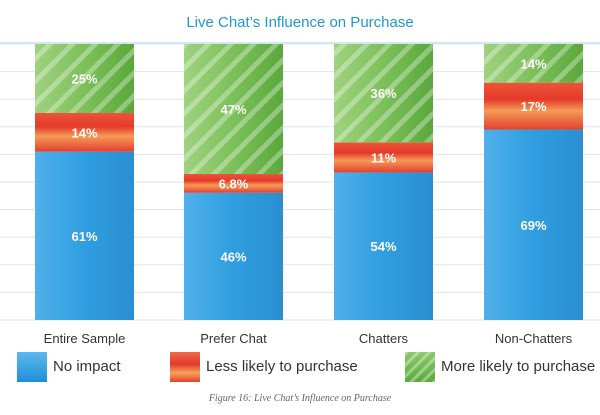 The image size is (600, 415). I want to click on legend-label-more-likely: More likely to purchase, so click(518, 366).